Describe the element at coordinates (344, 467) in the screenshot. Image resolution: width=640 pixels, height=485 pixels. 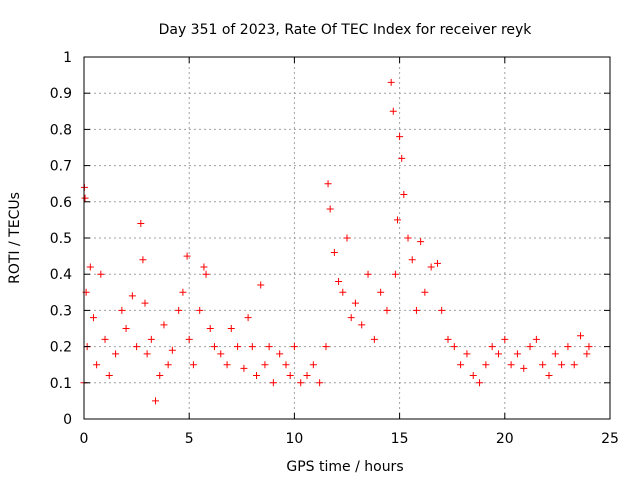
I see `x-axis-label: GPS time / hours` at that location.